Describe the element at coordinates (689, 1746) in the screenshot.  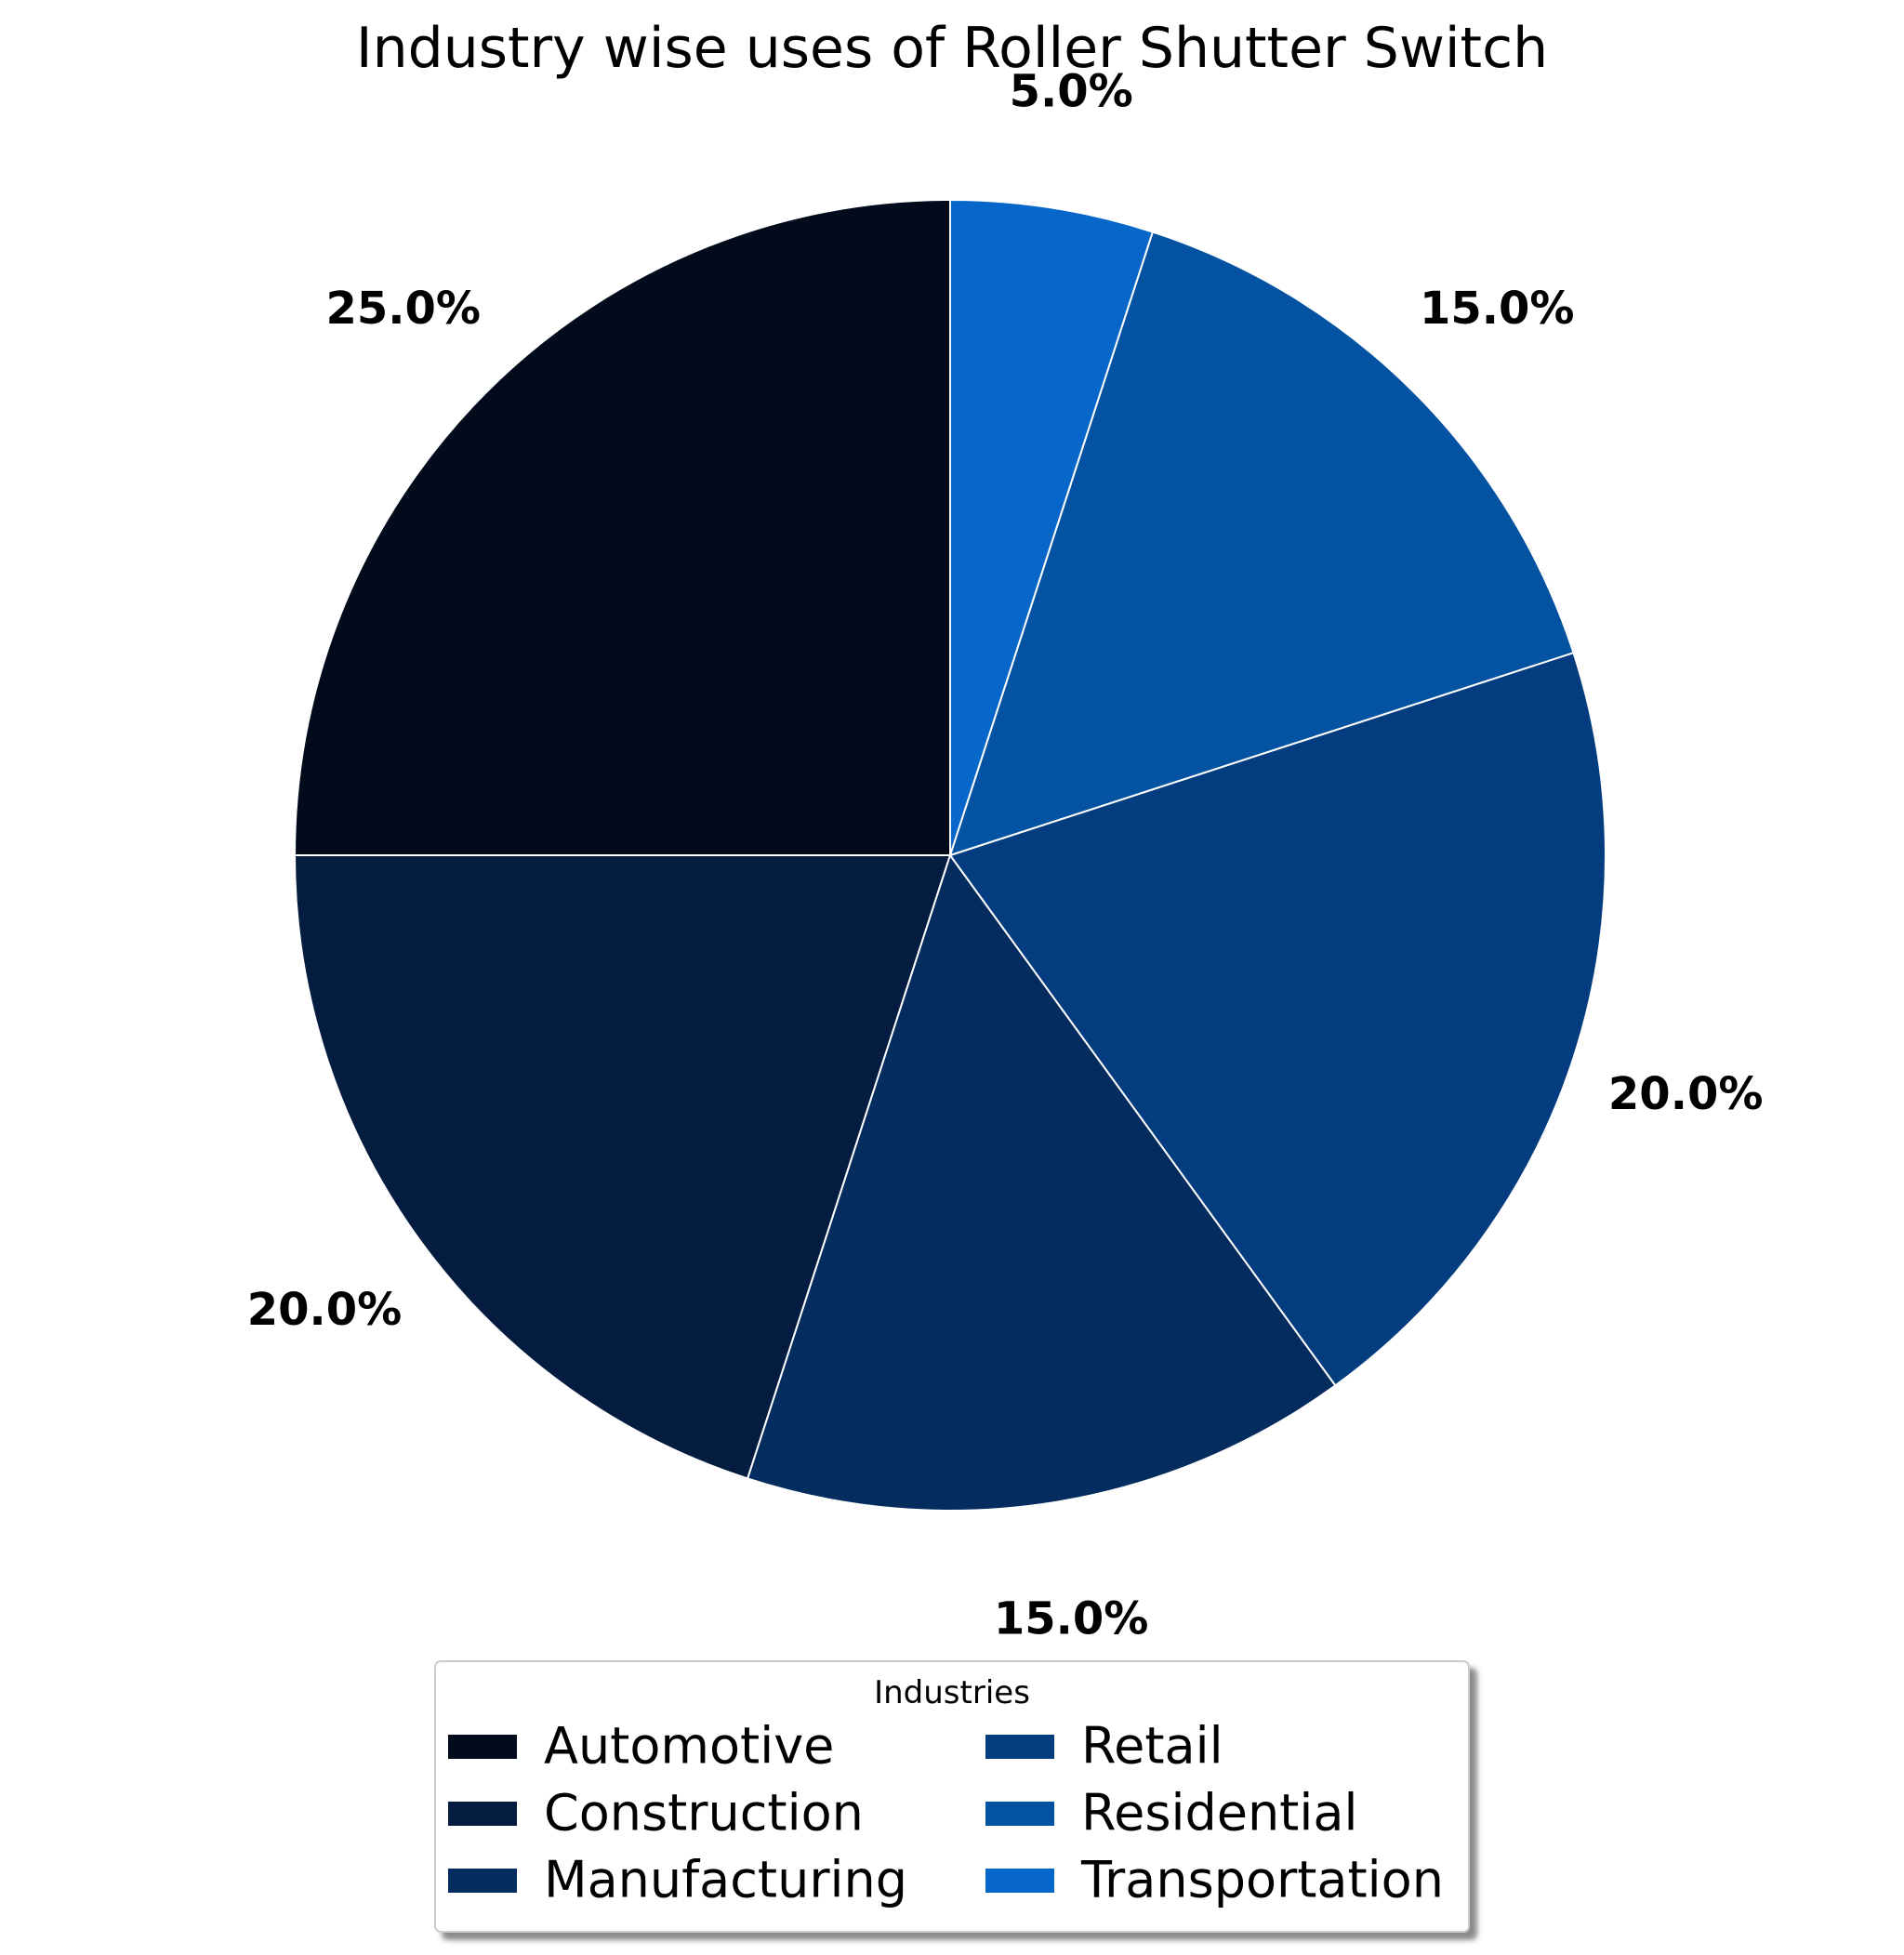
I see `legend-label-automotive: Automotive` at that location.